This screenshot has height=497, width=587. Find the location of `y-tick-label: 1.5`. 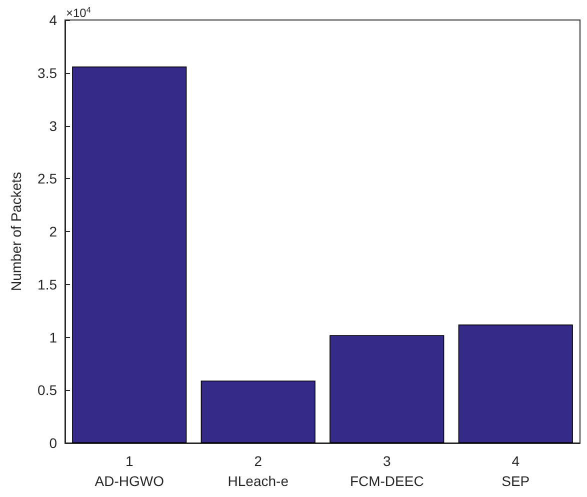

y-tick-label: 1.5 is located at coordinates (48, 284).